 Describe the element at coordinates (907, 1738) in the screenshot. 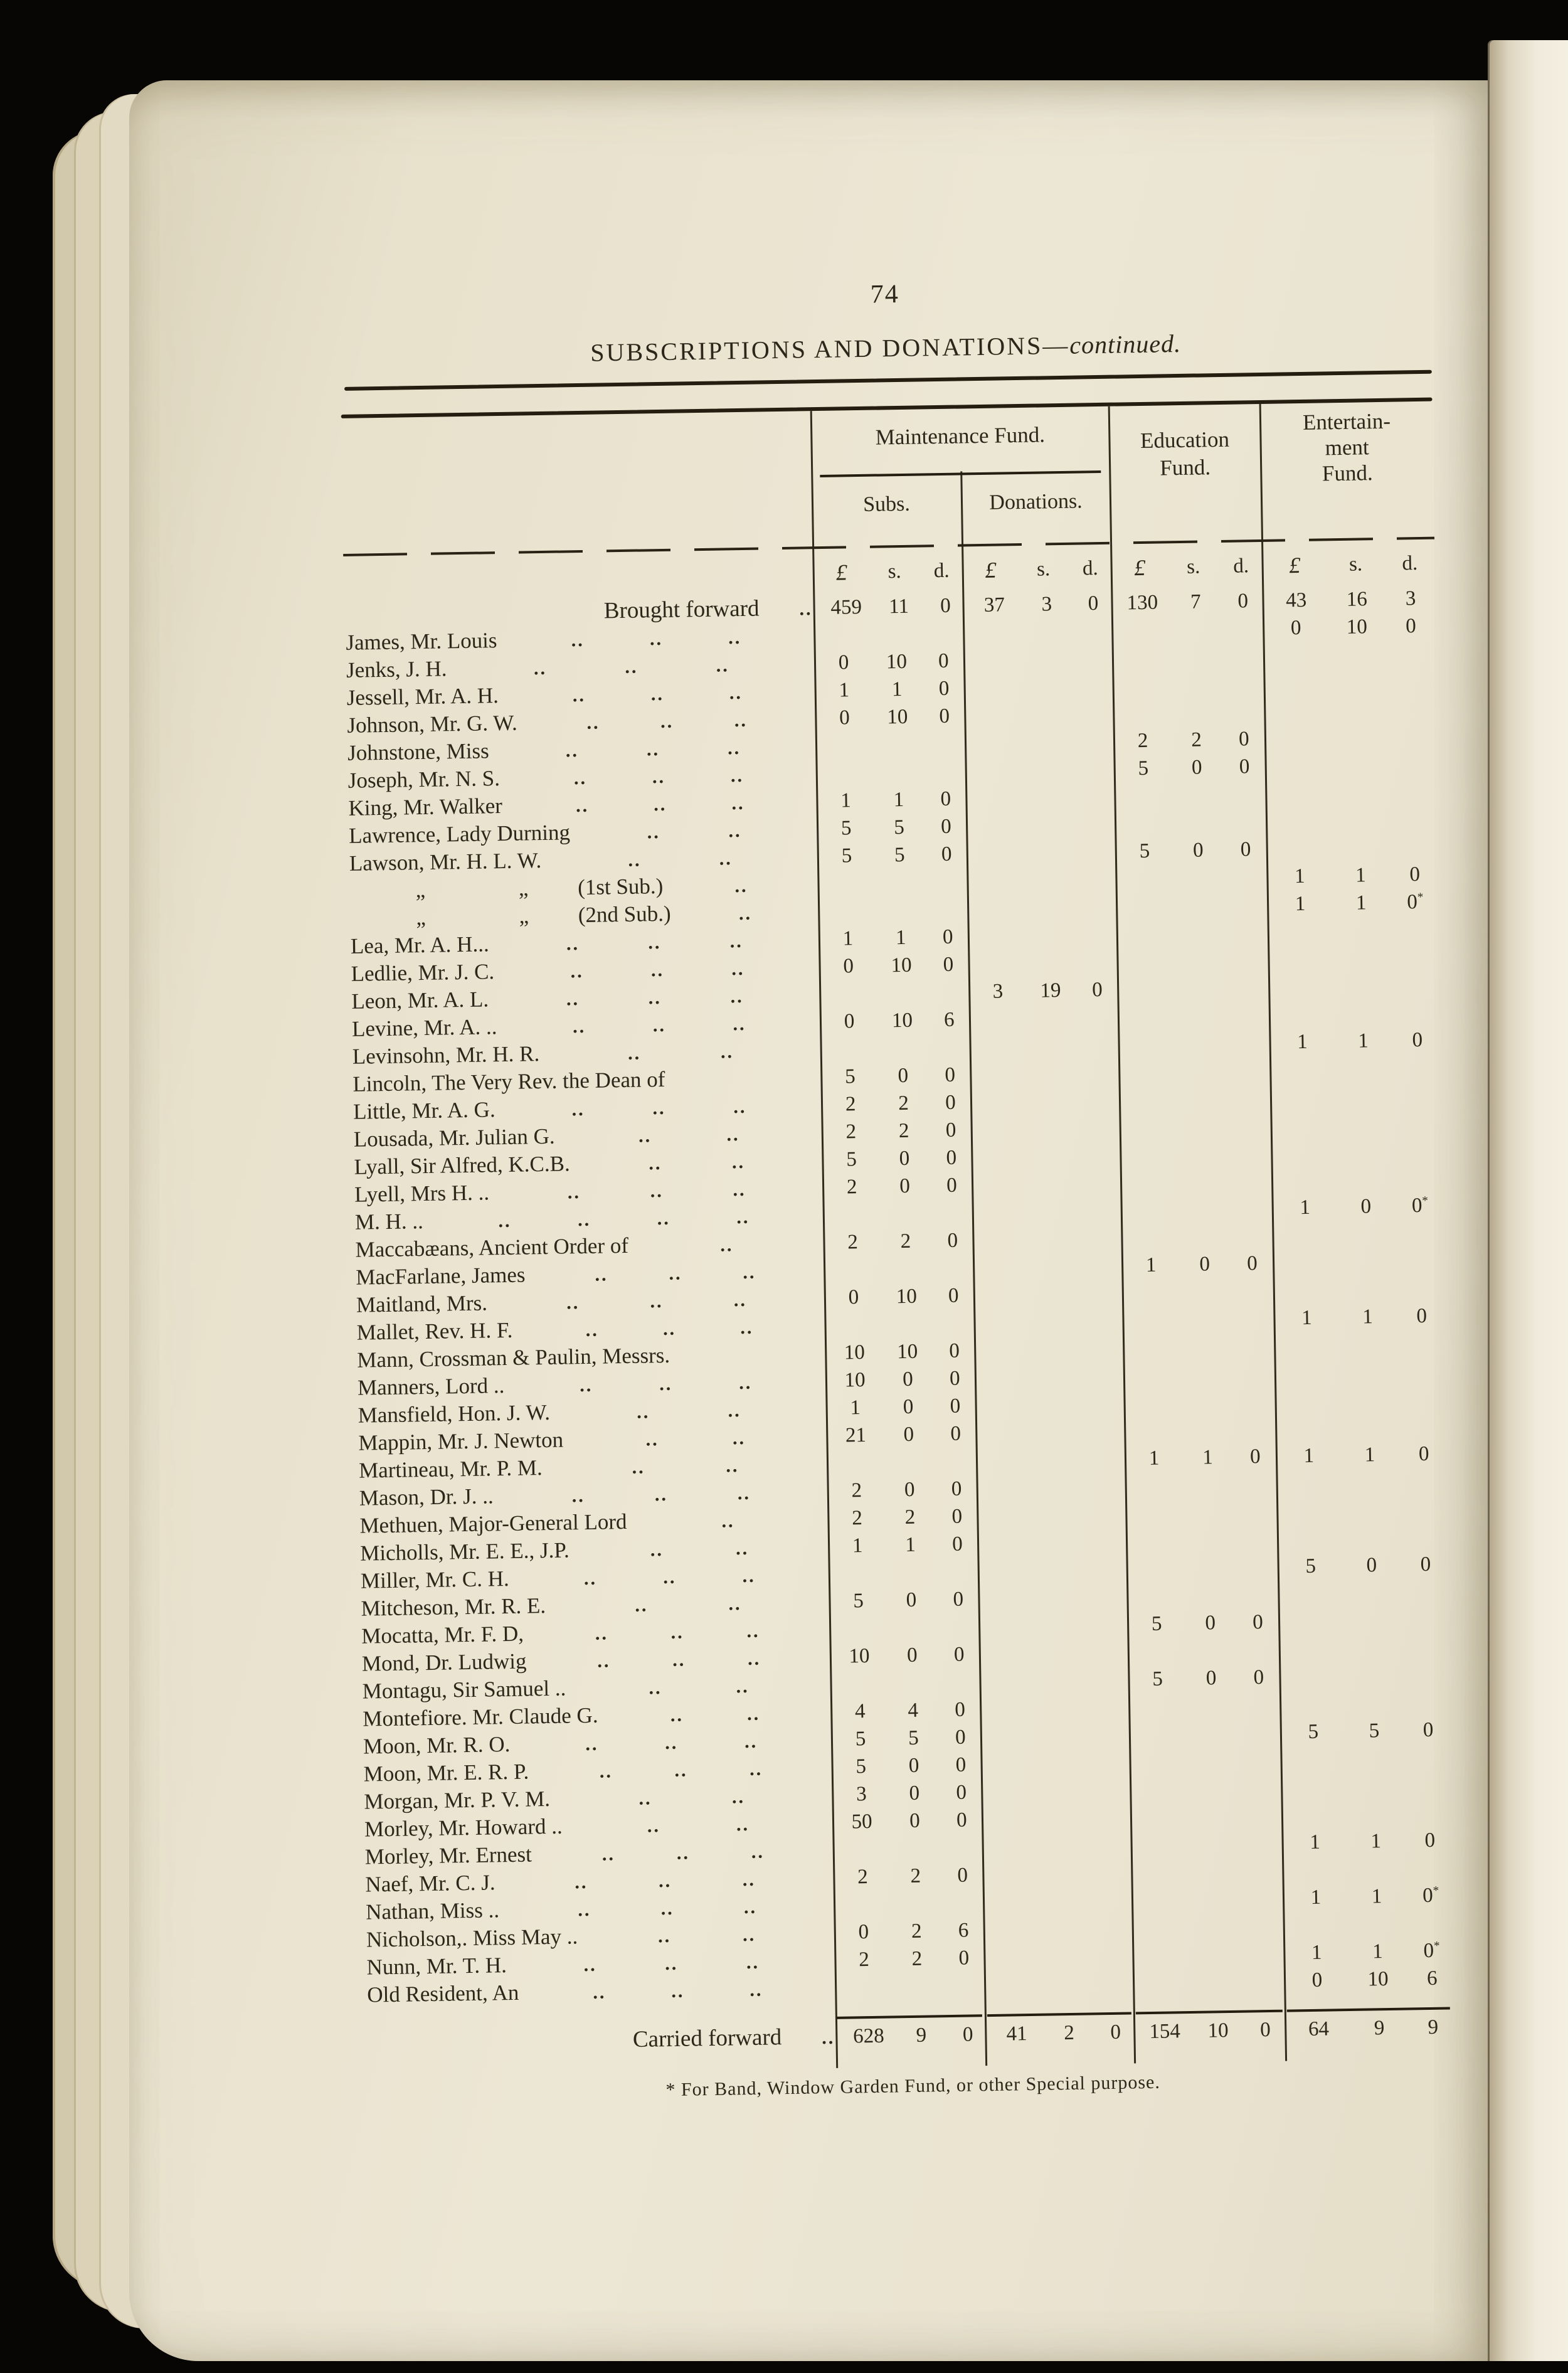

I see `subs-amount: 5 5 0` at that location.